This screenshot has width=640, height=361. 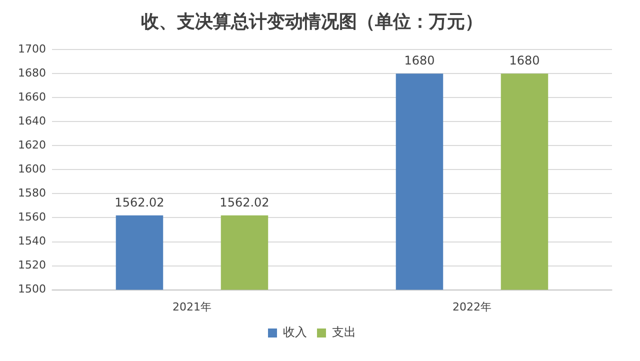 What do you see at coordinates (32, 289) in the screenshot?
I see `y-tick-label: 1500` at bounding box center [32, 289].